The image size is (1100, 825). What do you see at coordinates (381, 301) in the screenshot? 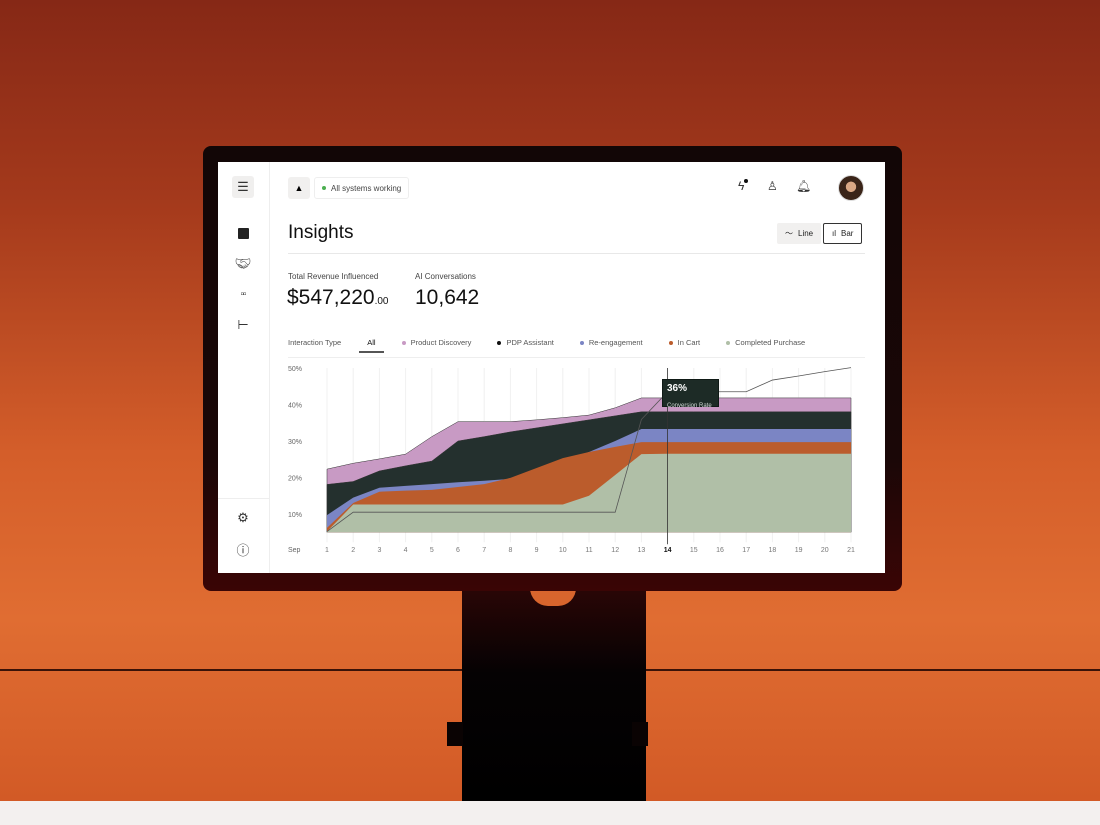
I see `revenue-cents: .00` at bounding box center [381, 301].